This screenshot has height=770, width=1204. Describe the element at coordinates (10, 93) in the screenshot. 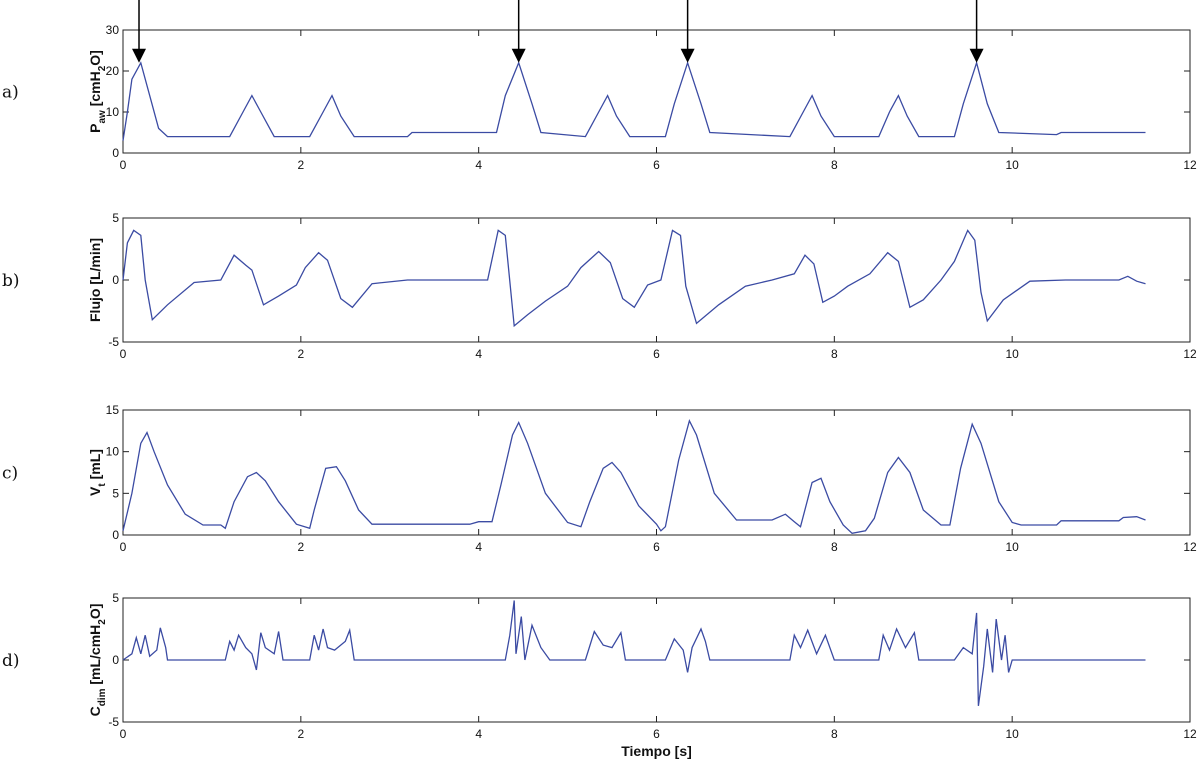

I see `panel-label: a)` at that location.